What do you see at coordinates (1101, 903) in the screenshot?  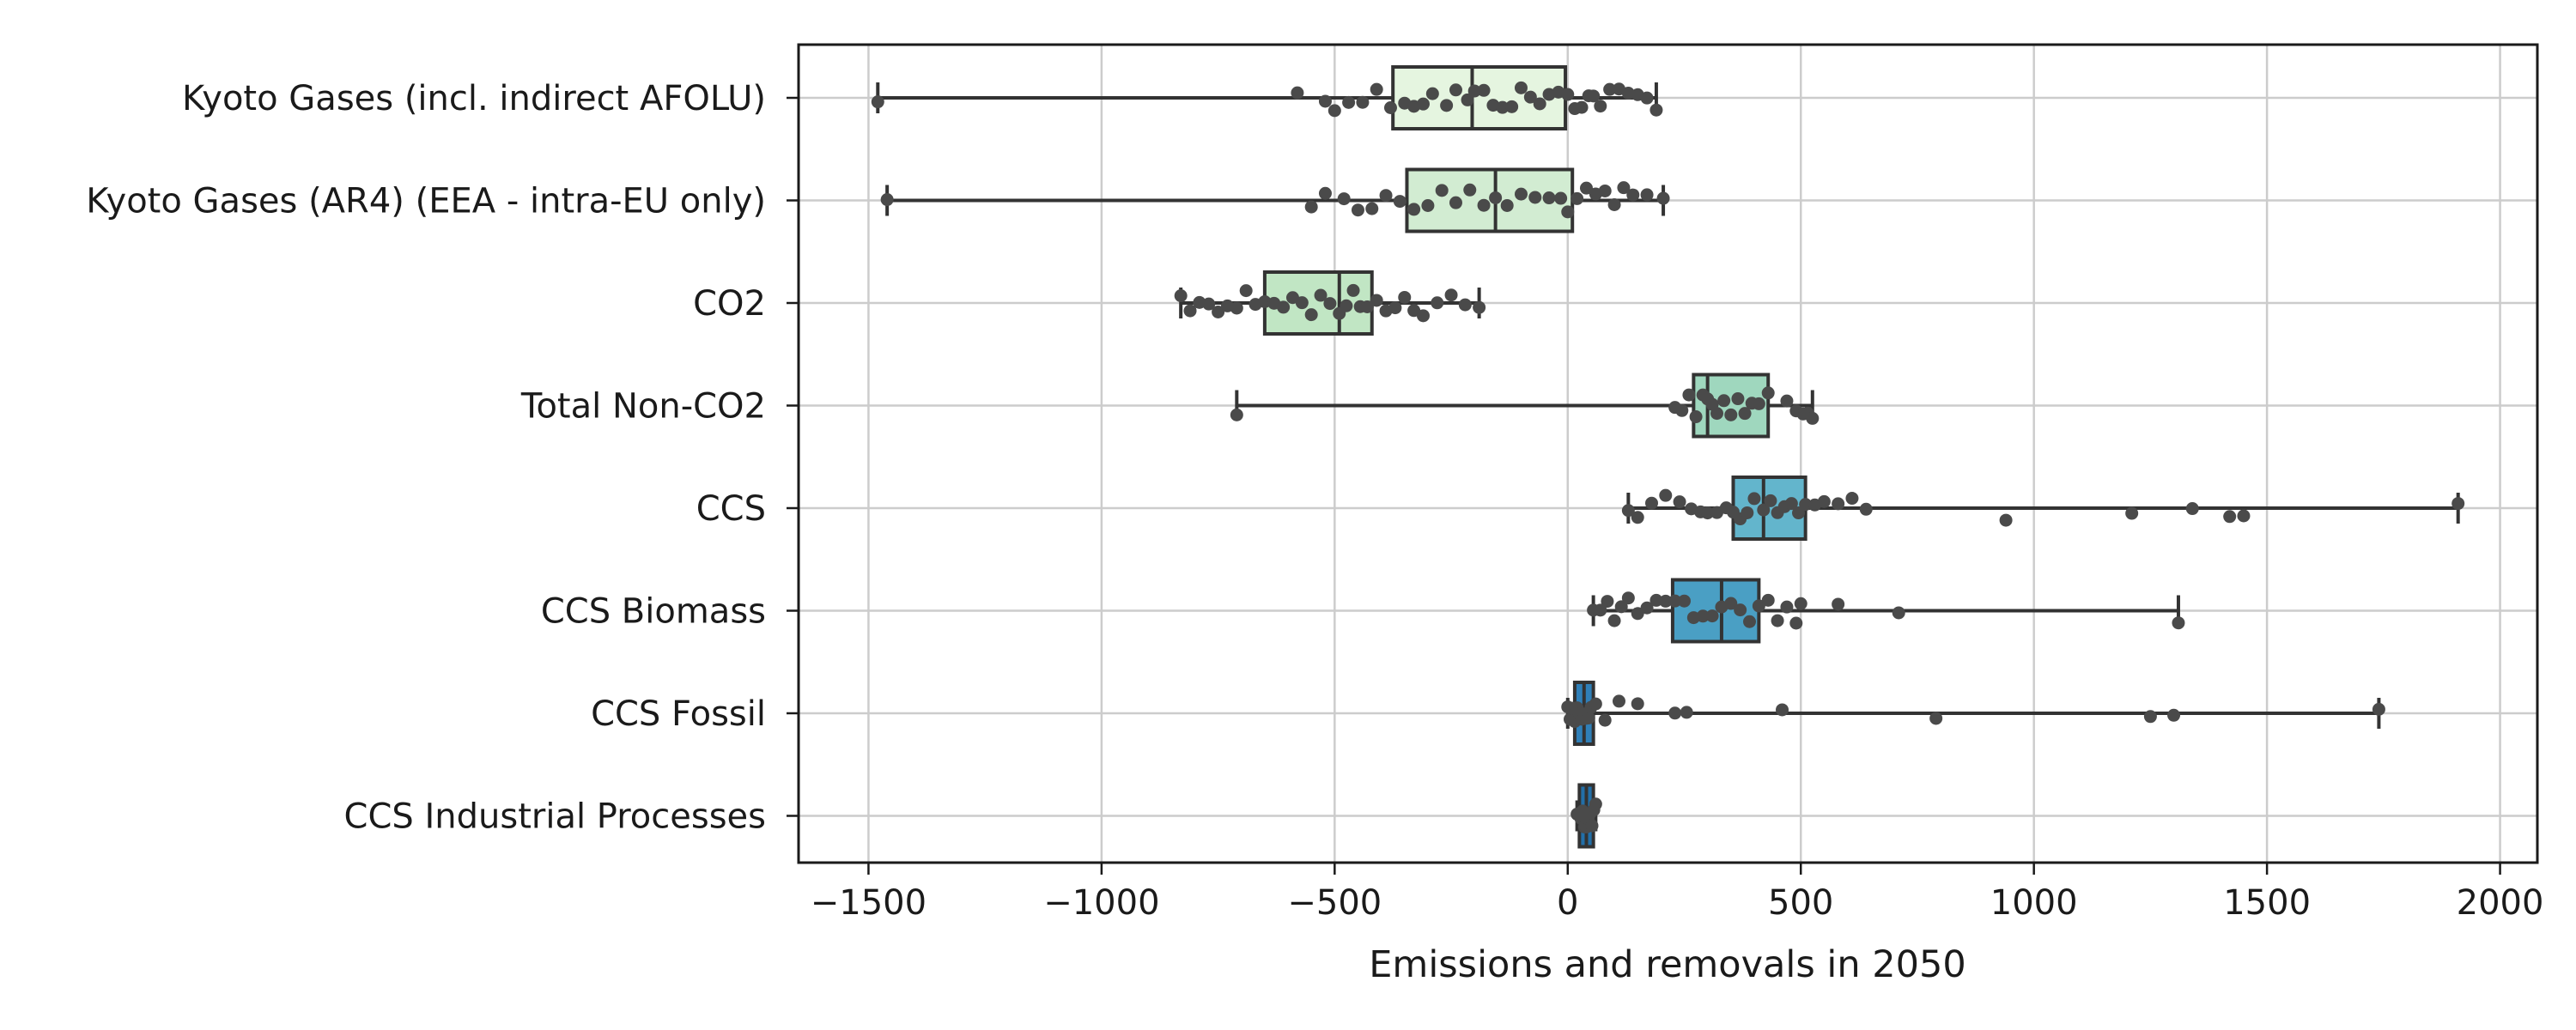 I see `x-tick-label: −1000` at bounding box center [1101, 903].